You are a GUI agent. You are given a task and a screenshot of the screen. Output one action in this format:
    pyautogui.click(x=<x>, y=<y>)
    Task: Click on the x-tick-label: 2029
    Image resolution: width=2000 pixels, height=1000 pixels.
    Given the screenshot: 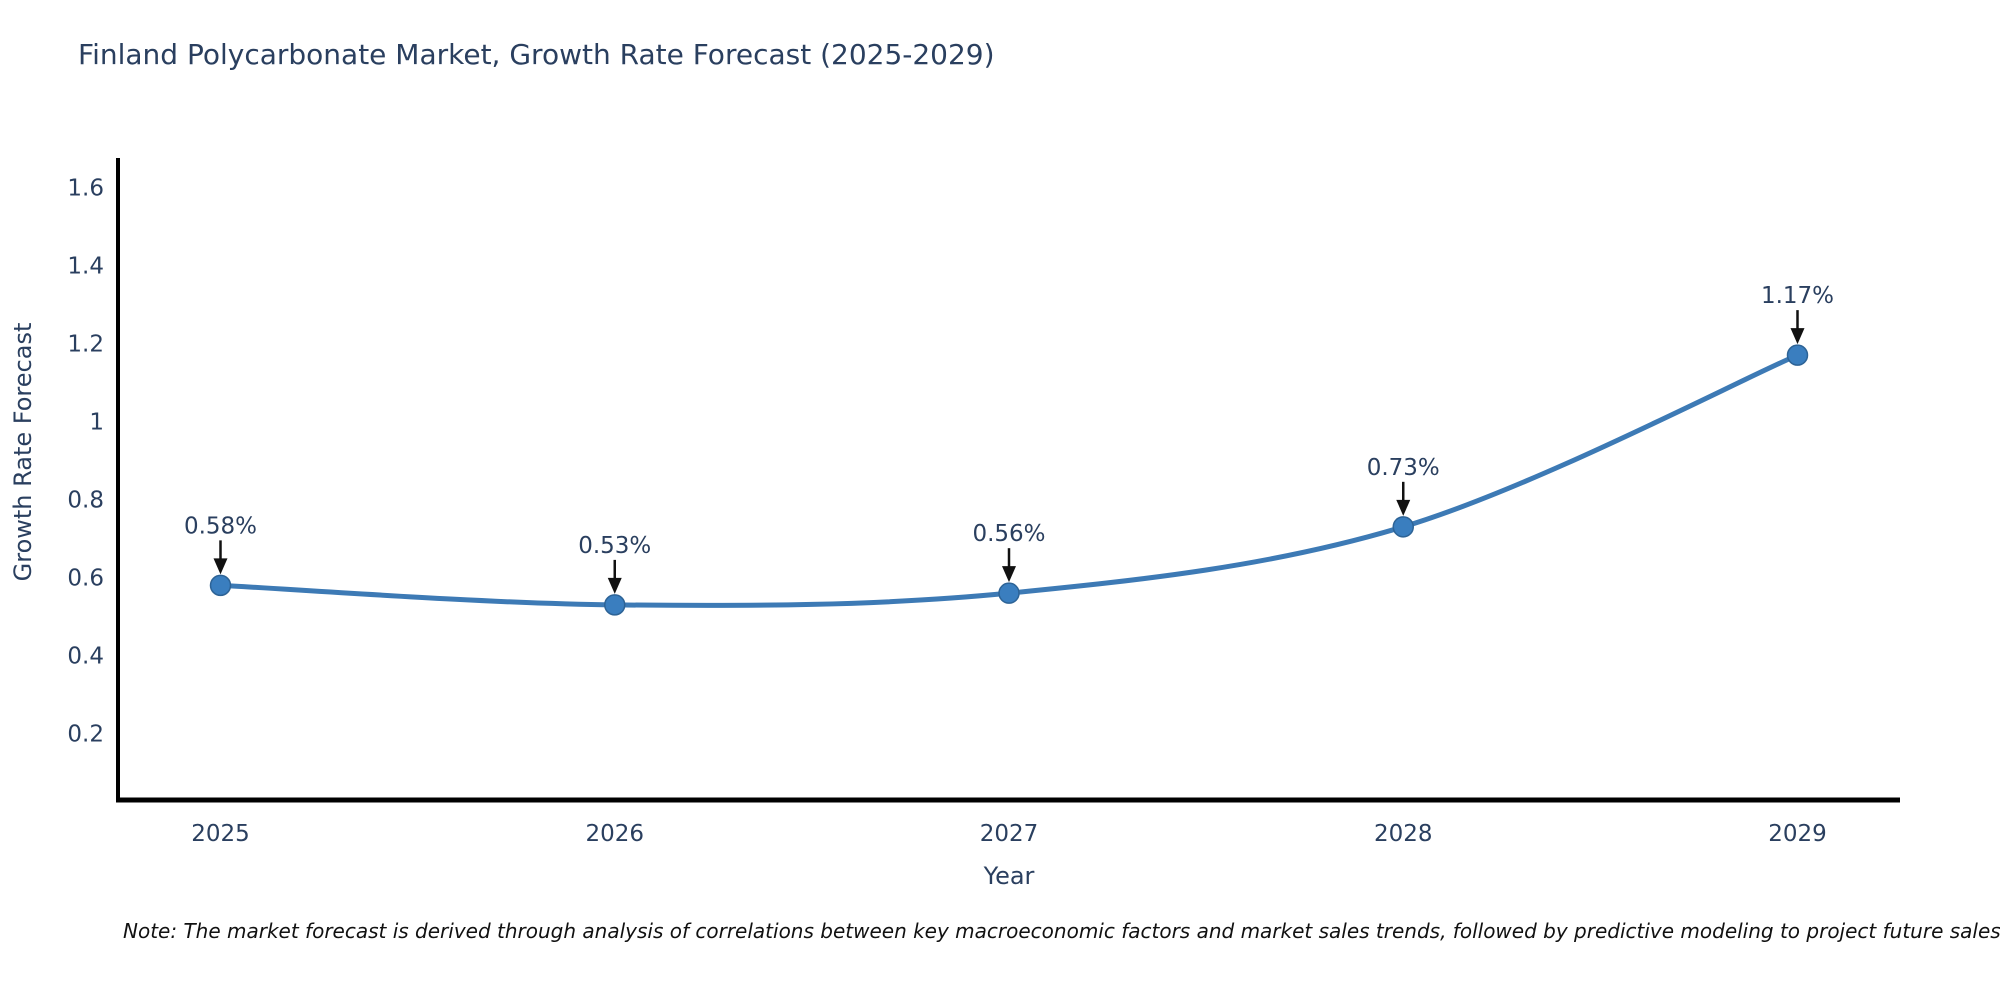 What is the action you would take?
    pyautogui.click(x=1797, y=834)
    